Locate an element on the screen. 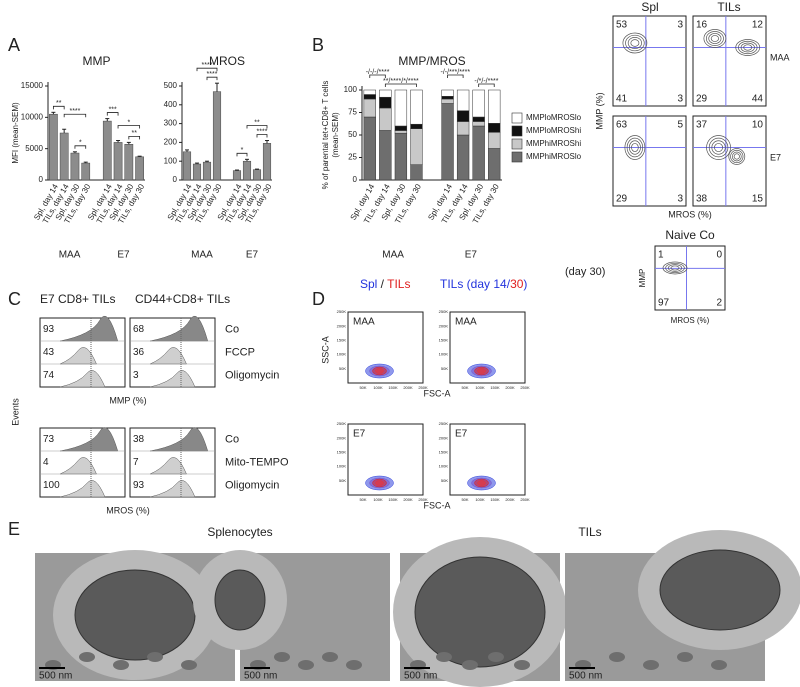 The height and width of the screenshot is (687, 800). column-label: Spl is located at coordinates (649, 7).